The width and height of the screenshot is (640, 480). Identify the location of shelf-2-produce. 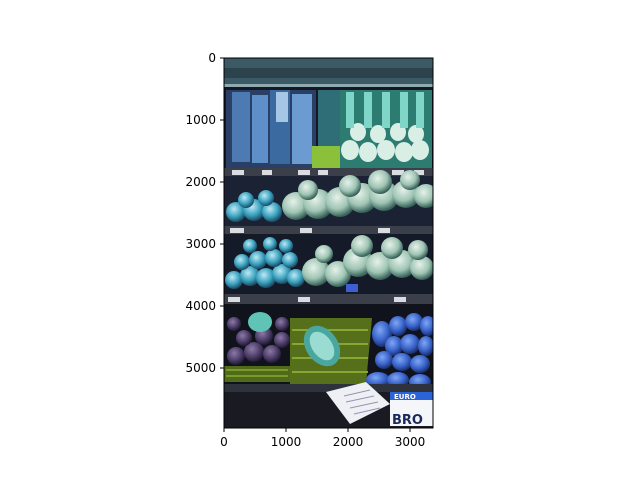
(328, 198).